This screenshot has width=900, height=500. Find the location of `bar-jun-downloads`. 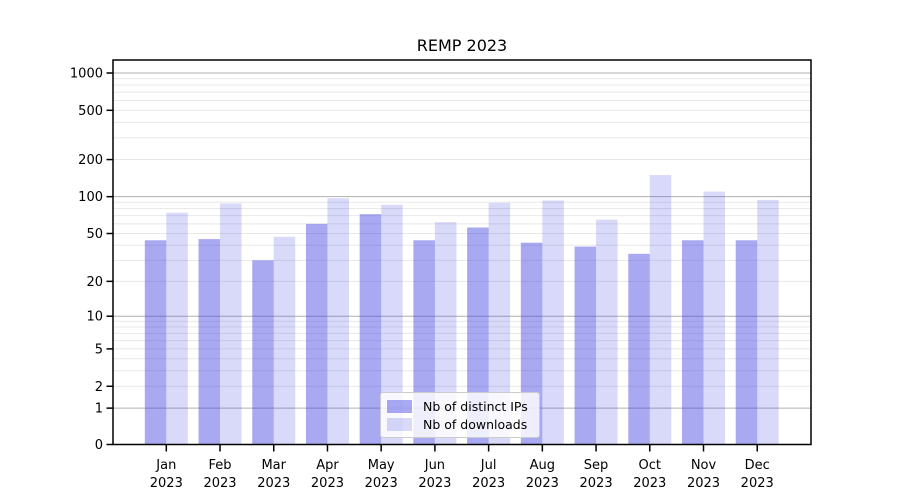

bar-jun-downloads is located at coordinates (445, 333).